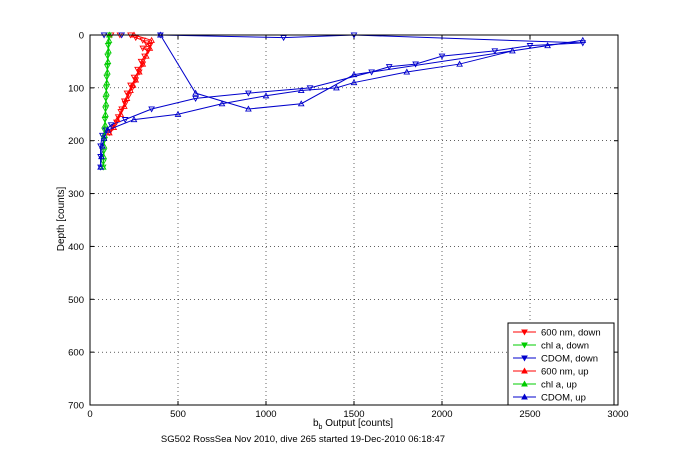  I want to click on y-tick-label: 600, so click(76, 353).